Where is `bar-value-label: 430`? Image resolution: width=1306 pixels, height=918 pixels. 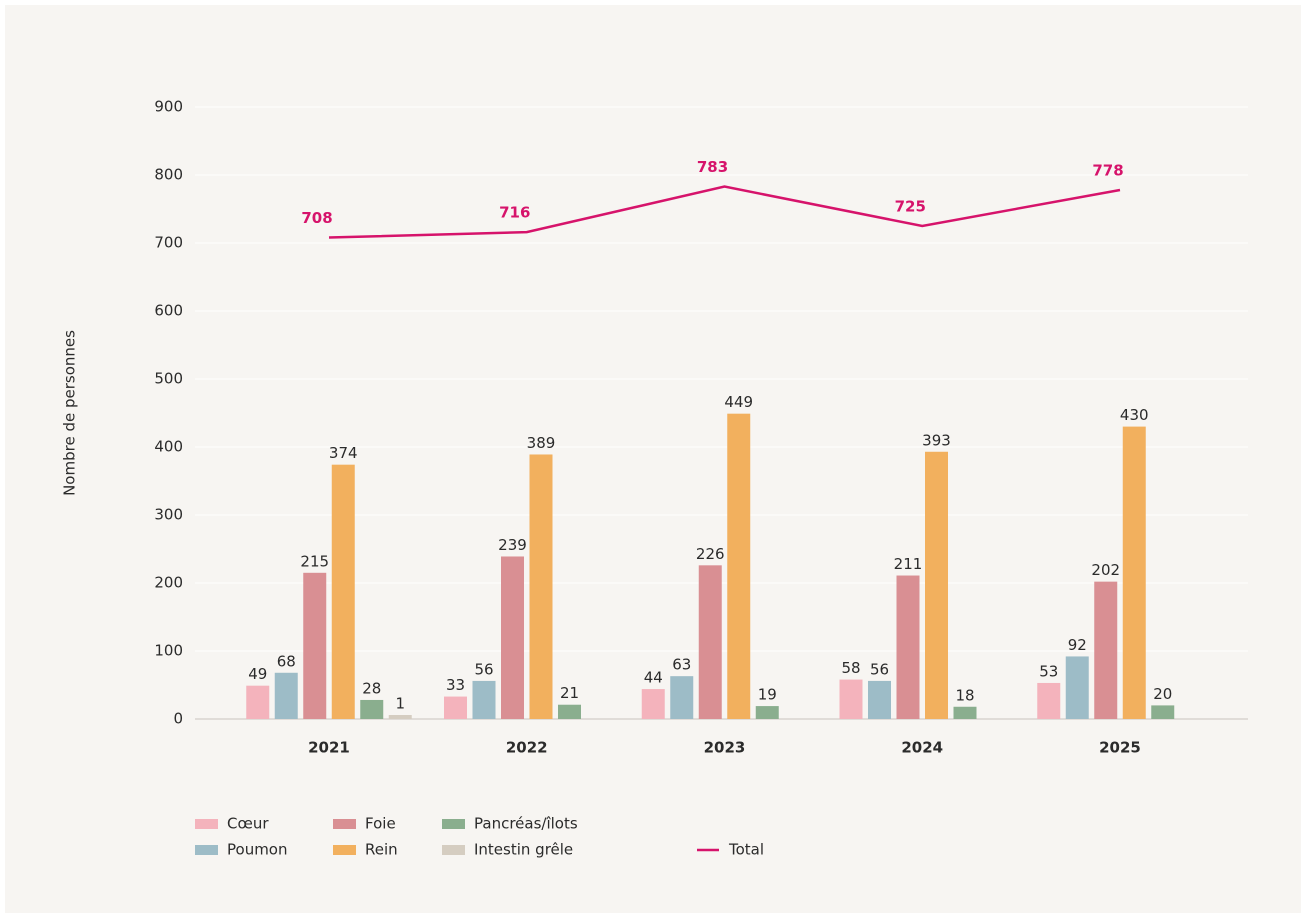
bar-value-label: 430 is located at coordinates (1134, 415).